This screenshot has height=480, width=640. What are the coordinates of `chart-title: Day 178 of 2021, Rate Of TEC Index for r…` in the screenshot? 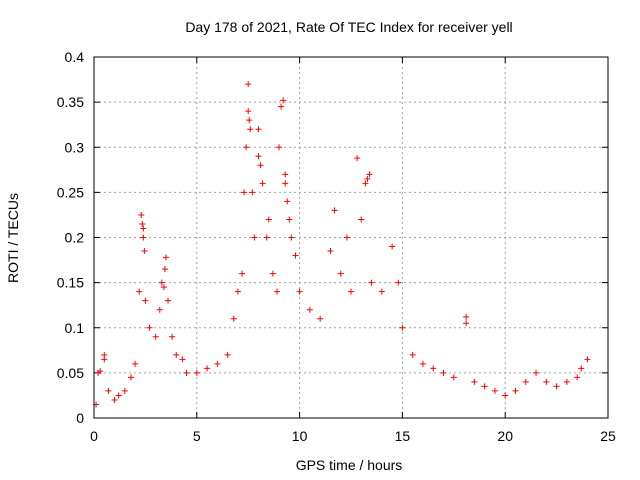 It's located at (348, 27).